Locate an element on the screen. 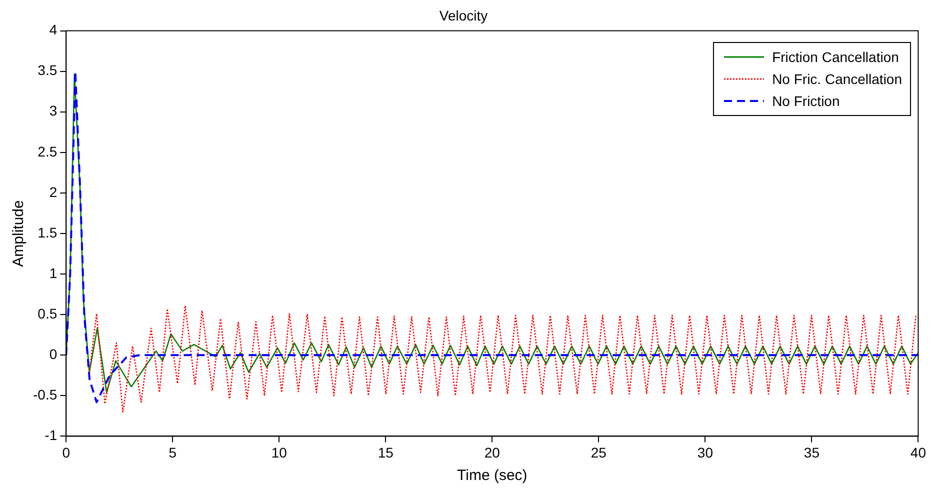  y-tick-label: 0.5 is located at coordinates (48, 313).